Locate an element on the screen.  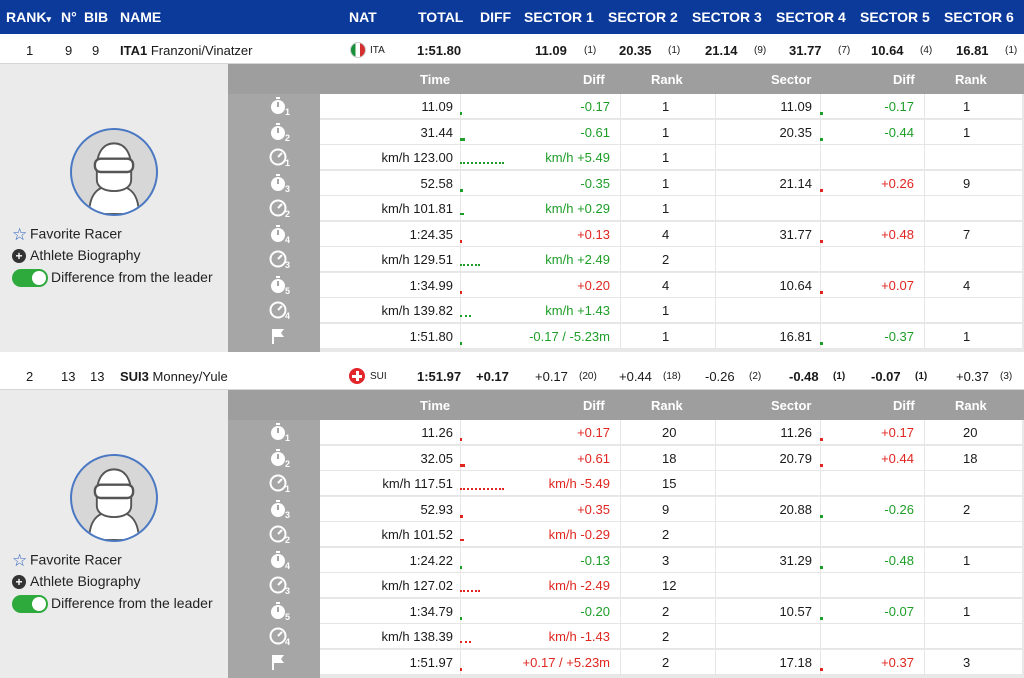
col-sector3-header: SECTOR 3 is located at coordinates (727, 17).